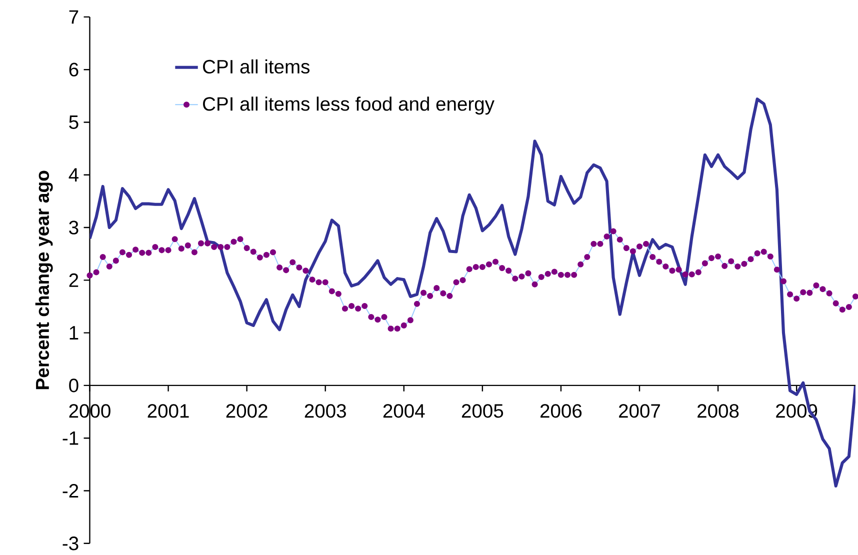 The width and height of the screenshot is (858, 555). I want to click on x-tick-label: 2007, so click(639, 411).